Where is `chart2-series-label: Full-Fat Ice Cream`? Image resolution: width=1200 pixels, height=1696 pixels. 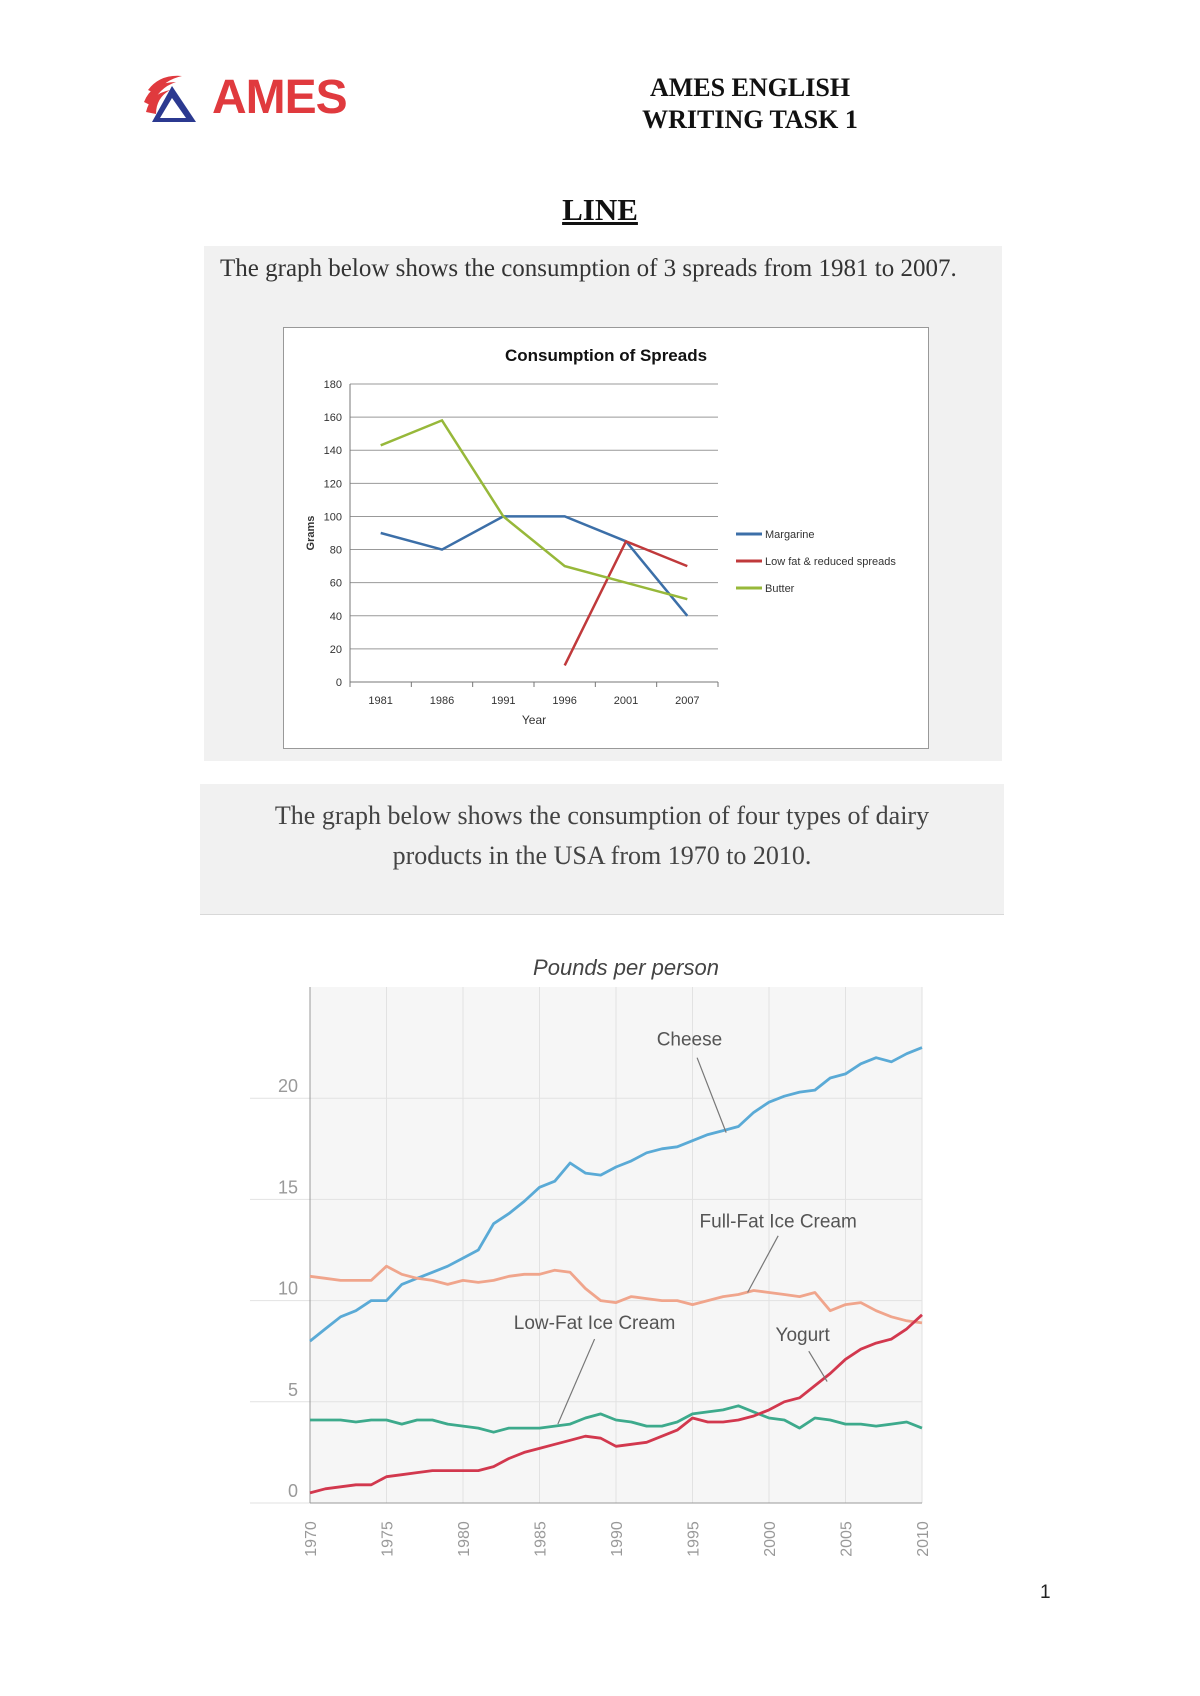 chart2-series-label: Full-Fat Ice Cream is located at coordinates (778, 1222).